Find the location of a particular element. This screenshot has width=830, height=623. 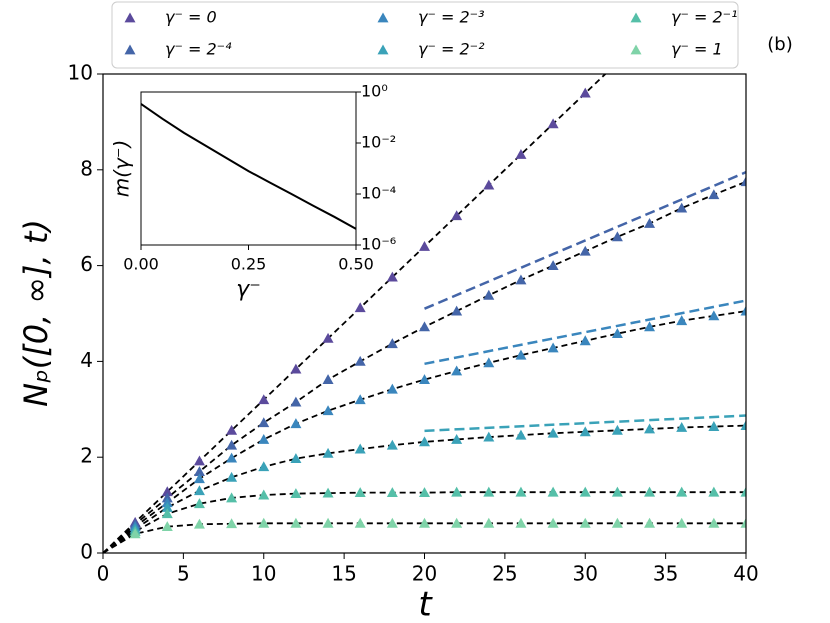

x-tick-label: 15 is located at coordinates (343, 574).